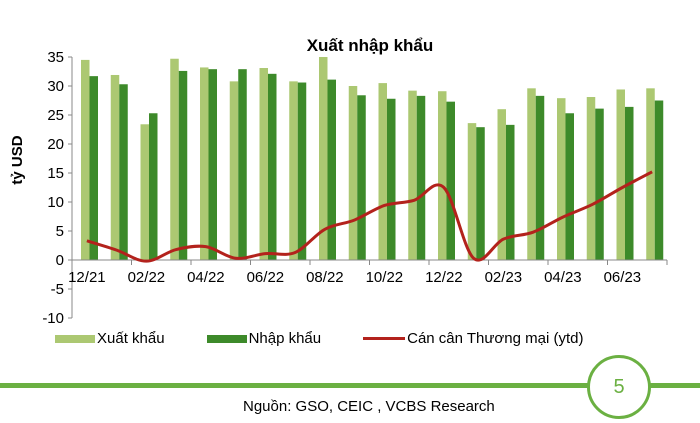 This screenshot has width=700, height=423. I want to click on x-tick-label: 06/23, so click(623, 277).